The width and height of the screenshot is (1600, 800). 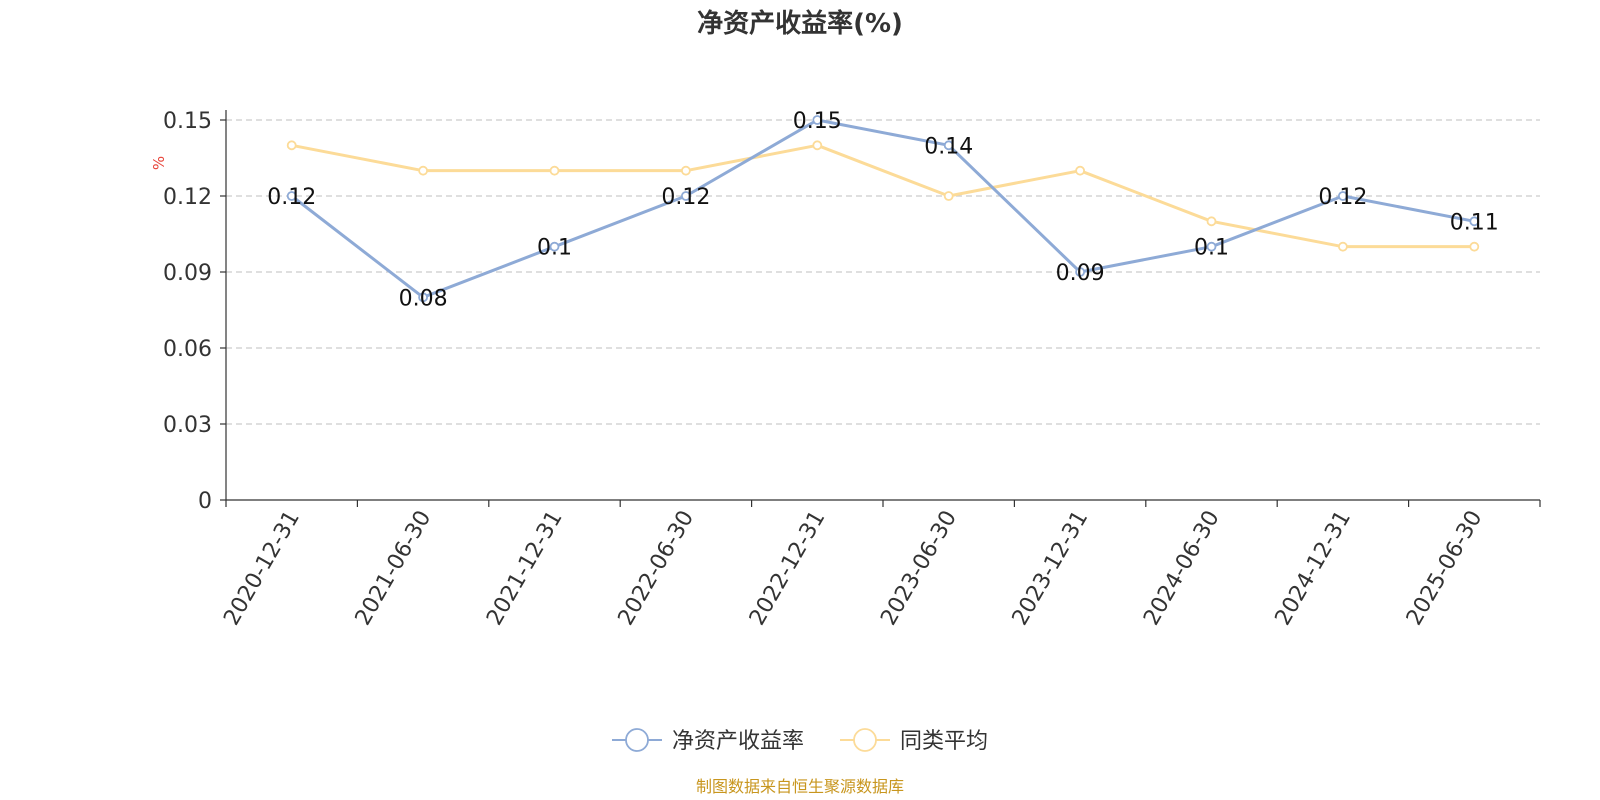 I want to click on x-tick-label-2023-12-31: 2023-12-31, so click(x=1051, y=568).